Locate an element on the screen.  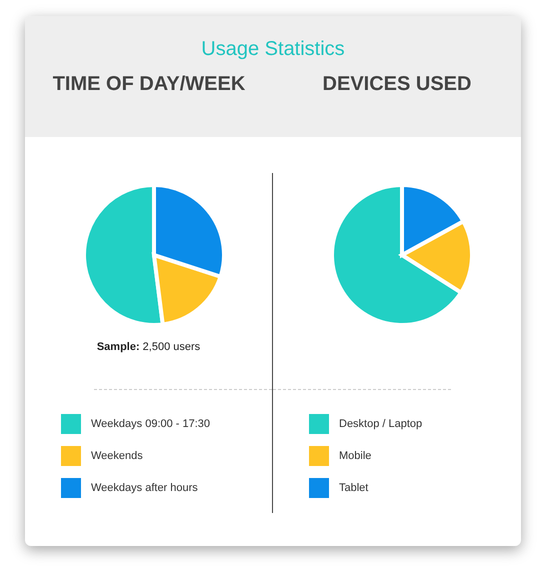
legend-label: Weekdays after hours is located at coordinates (144, 488).